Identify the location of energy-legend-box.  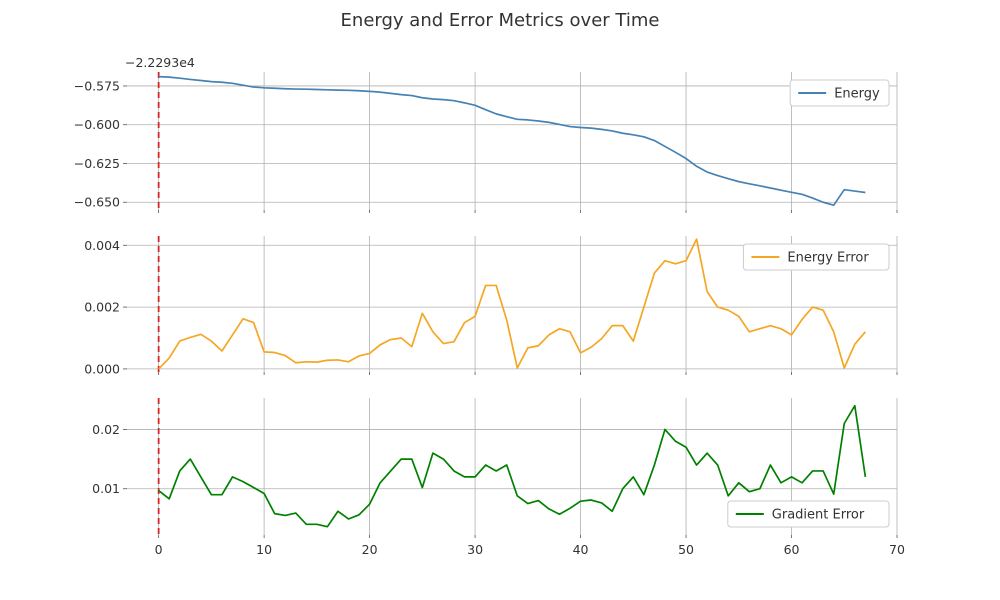
(839, 93).